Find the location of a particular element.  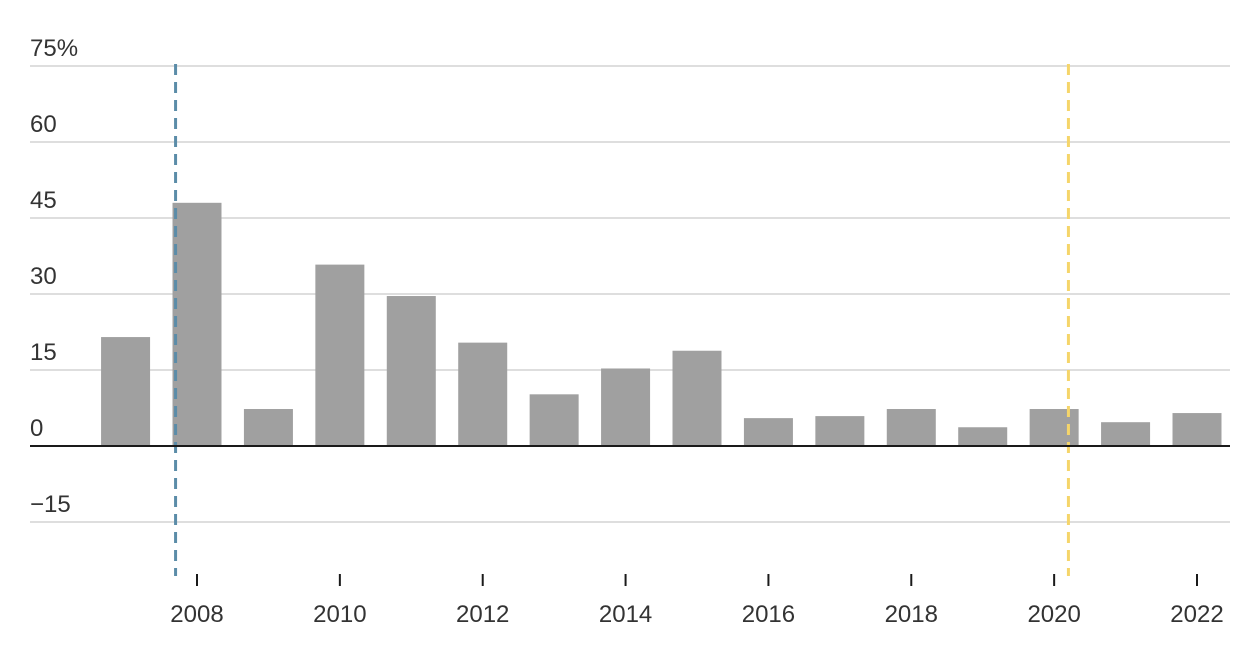

bar-2013 is located at coordinates (554, 420).